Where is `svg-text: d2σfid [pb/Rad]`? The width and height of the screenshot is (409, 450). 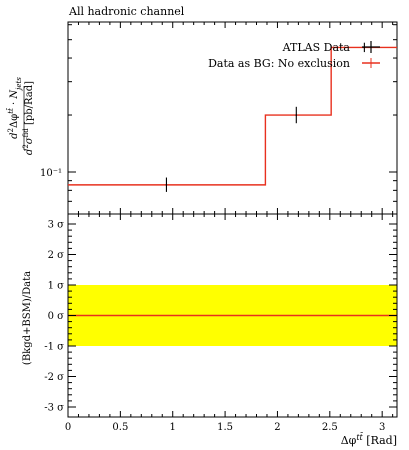 svg-text: d2σfid [pb/Rad] is located at coordinates (28, 118).